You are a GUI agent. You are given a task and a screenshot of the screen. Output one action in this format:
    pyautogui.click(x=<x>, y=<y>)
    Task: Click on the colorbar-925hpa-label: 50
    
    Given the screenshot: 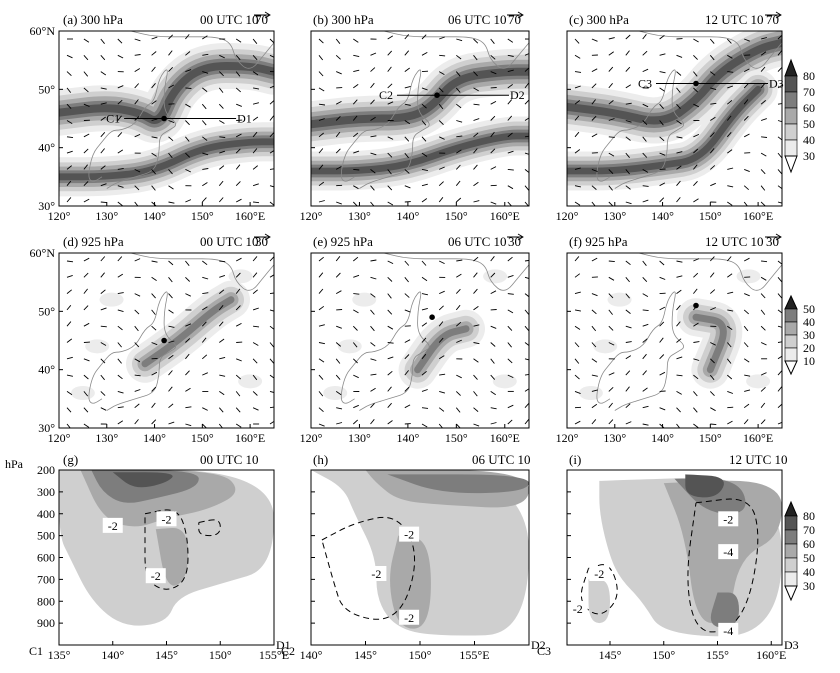 What is the action you would take?
    pyautogui.click(x=809, y=309)
    